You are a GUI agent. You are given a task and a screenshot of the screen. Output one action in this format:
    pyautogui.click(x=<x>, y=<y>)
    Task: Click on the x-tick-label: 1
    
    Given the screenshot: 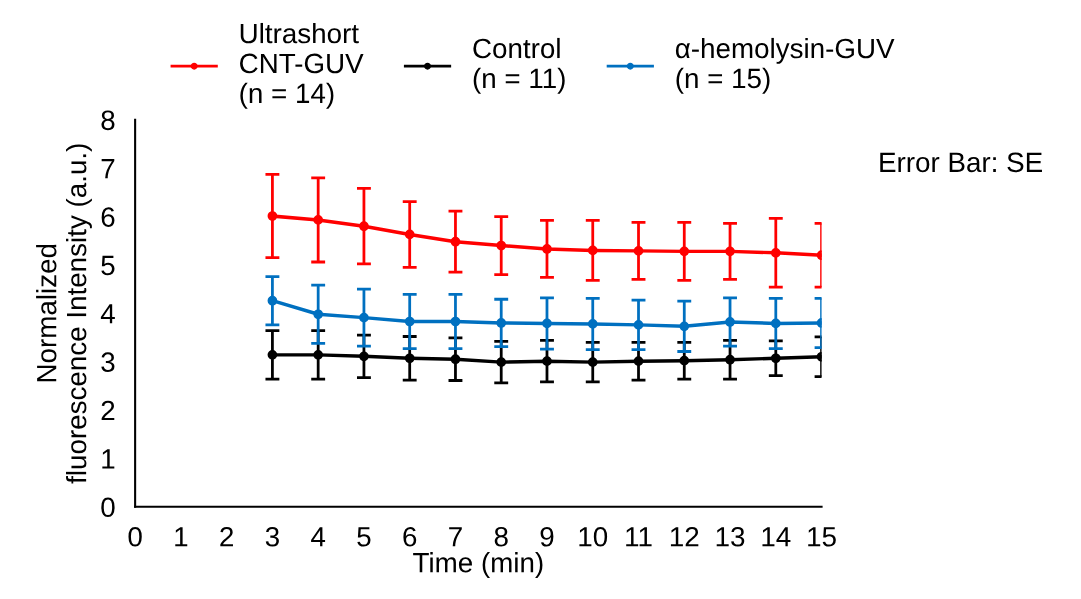 What is the action you would take?
    pyautogui.click(x=181, y=537)
    